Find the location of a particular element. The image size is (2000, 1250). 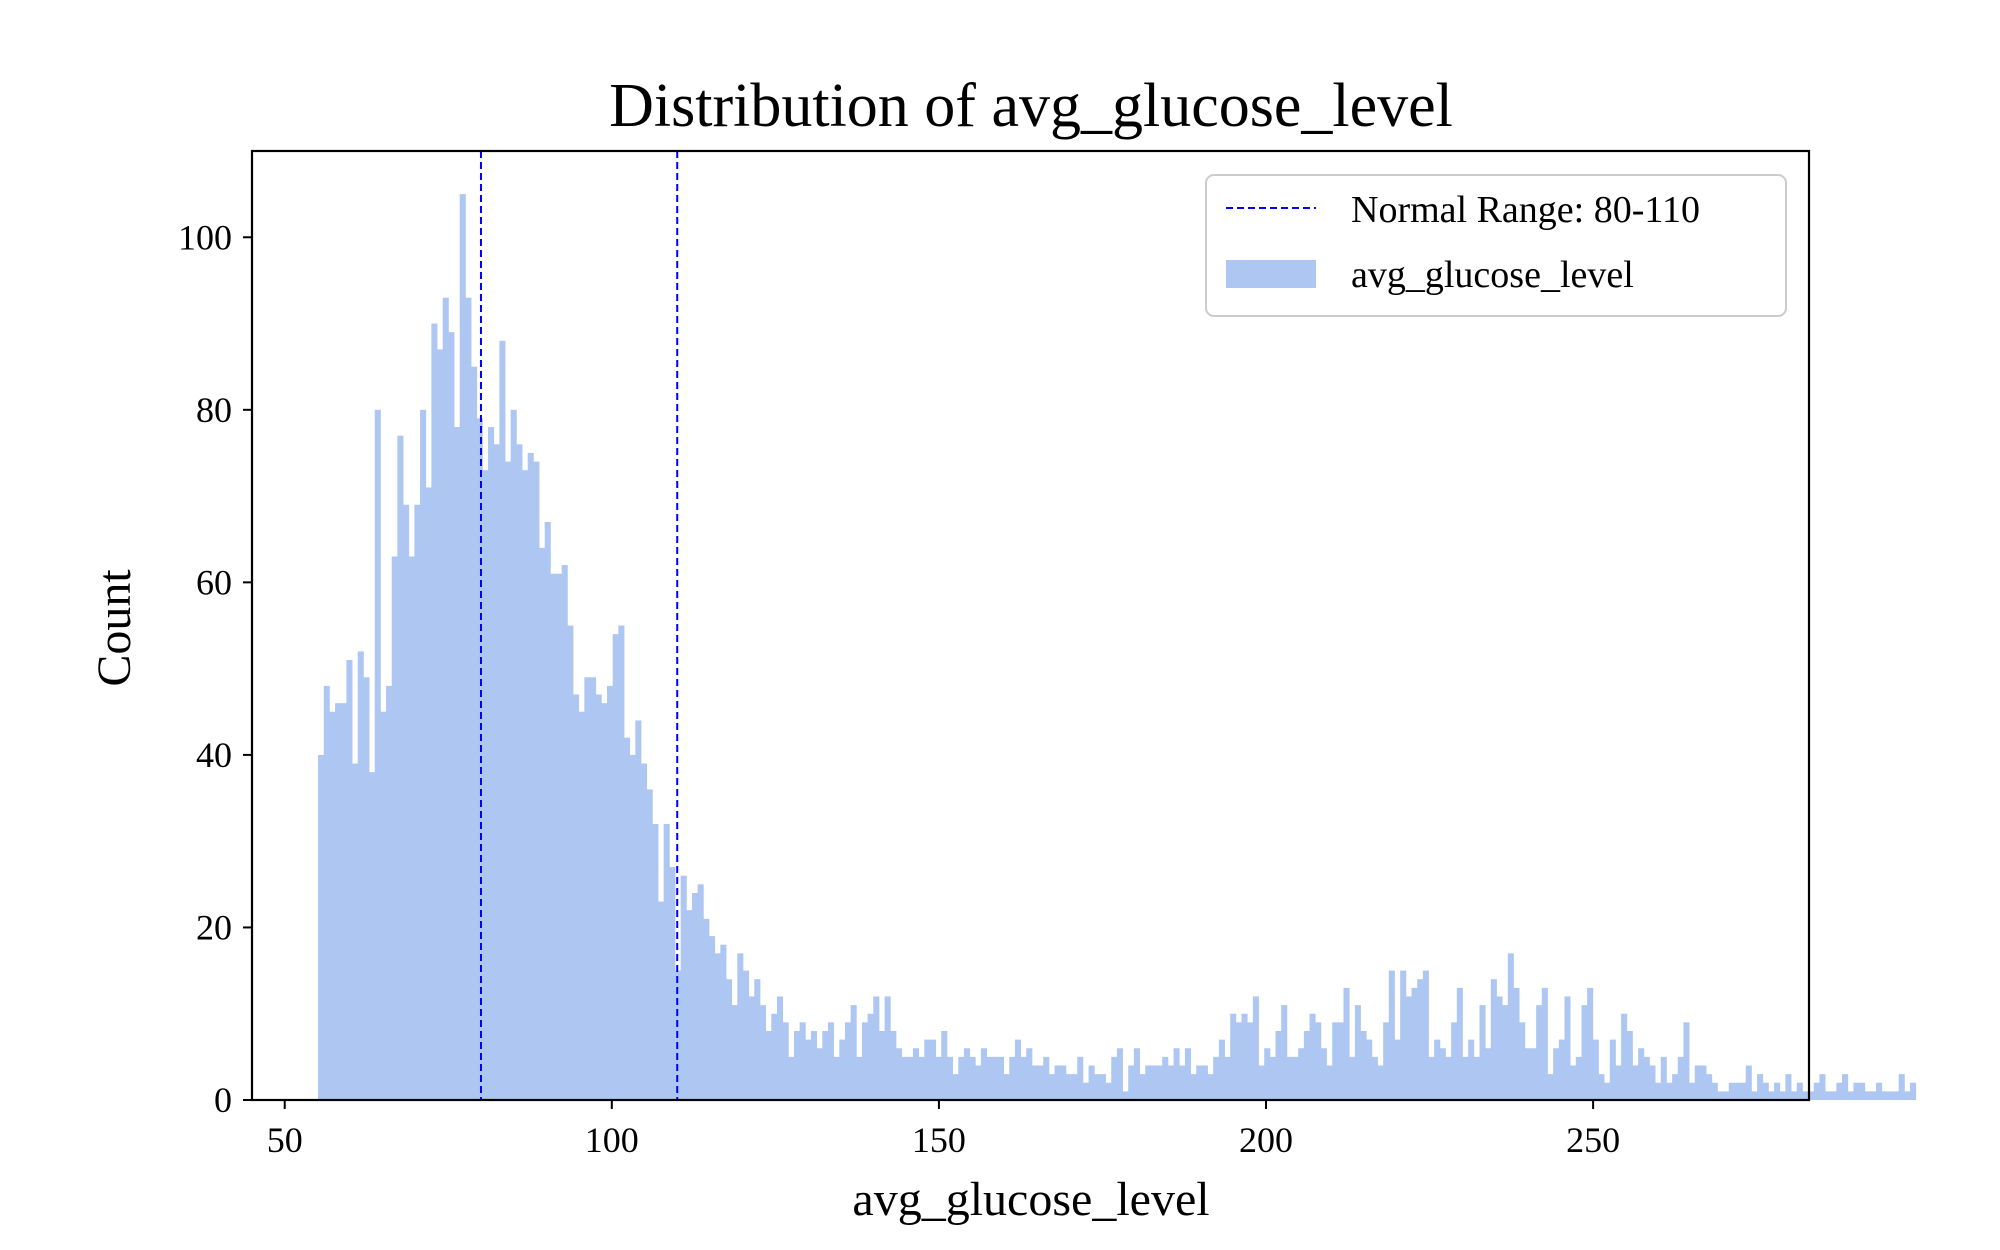

x-tick-label: 100 is located at coordinates (612, 1140).